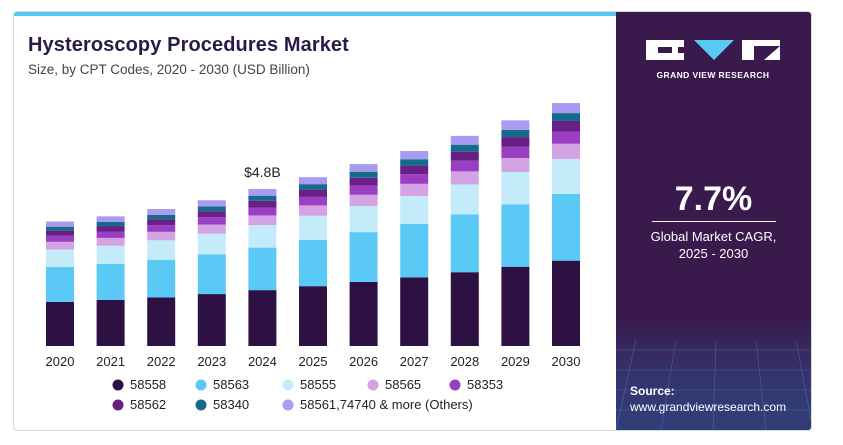 This screenshot has height=445, width=843. Describe the element at coordinates (148, 404) in the screenshot. I see `legend-label: 58562` at that location.